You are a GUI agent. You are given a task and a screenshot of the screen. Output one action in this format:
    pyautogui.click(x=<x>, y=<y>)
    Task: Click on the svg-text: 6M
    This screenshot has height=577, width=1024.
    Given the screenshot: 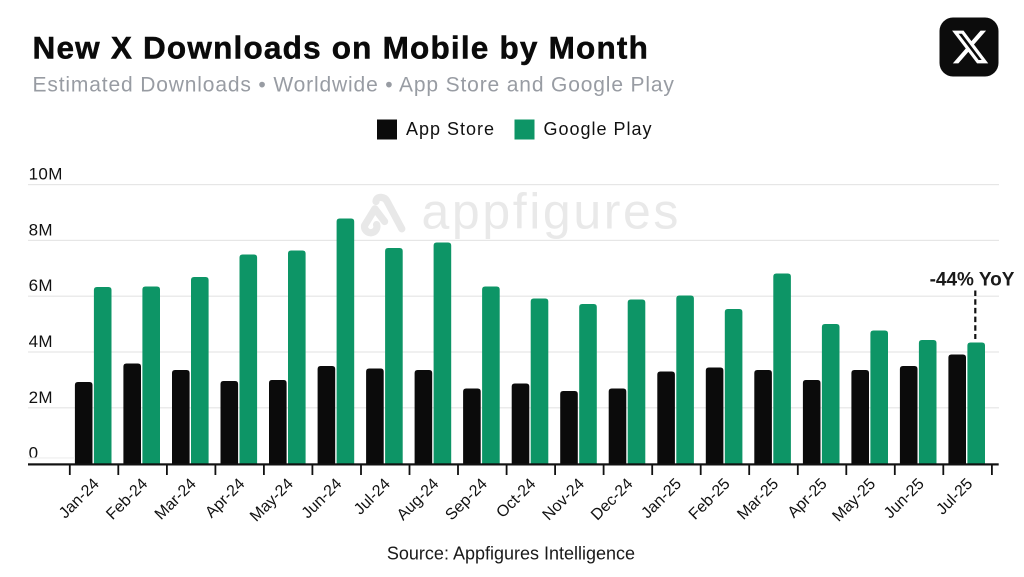 What is the action you would take?
    pyautogui.click(x=41, y=285)
    